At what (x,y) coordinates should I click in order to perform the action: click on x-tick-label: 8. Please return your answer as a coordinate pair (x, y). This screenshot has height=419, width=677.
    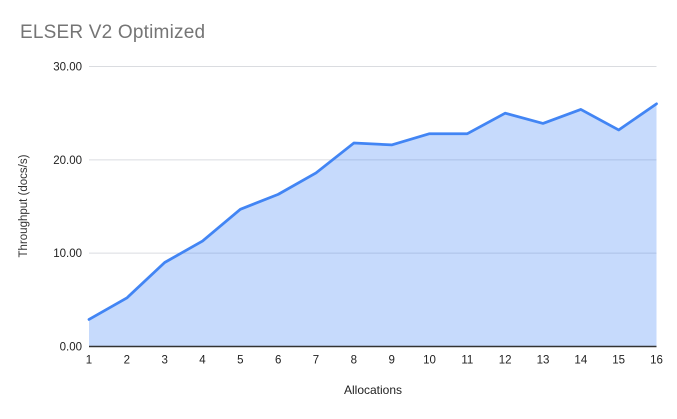
    Looking at the image, I should click on (354, 361).